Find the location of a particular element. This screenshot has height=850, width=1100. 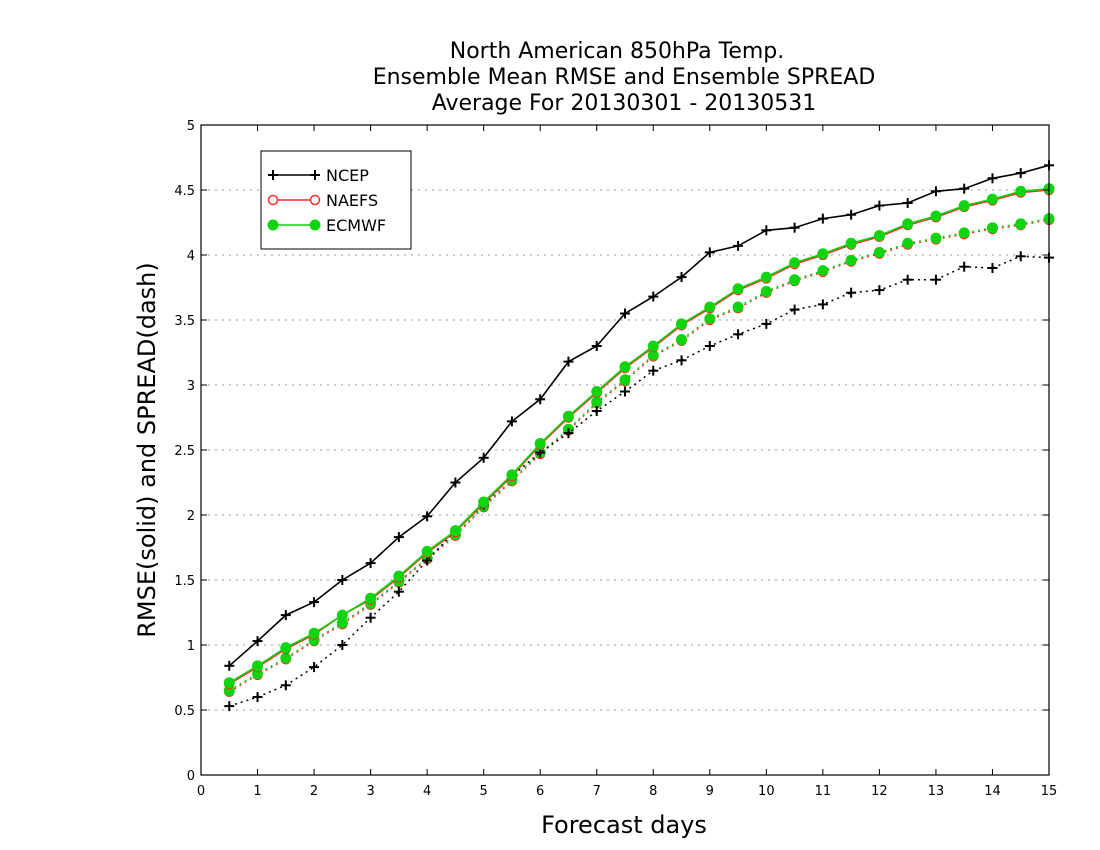

y-tick-label: 4.5 is located at coordinates (184, 191).